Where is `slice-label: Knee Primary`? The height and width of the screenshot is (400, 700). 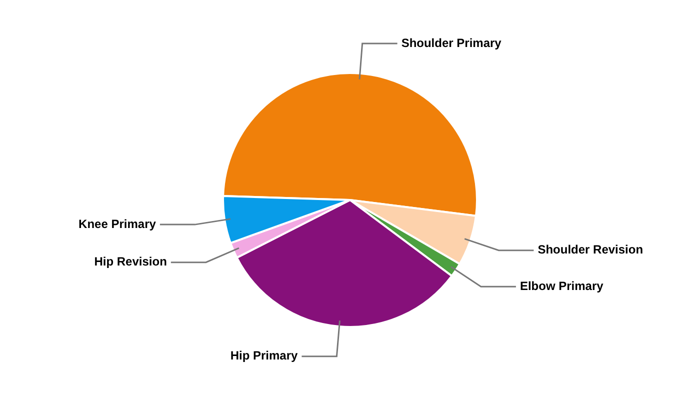 slice-label: Knee Primary is located at coordinates (117, 223).